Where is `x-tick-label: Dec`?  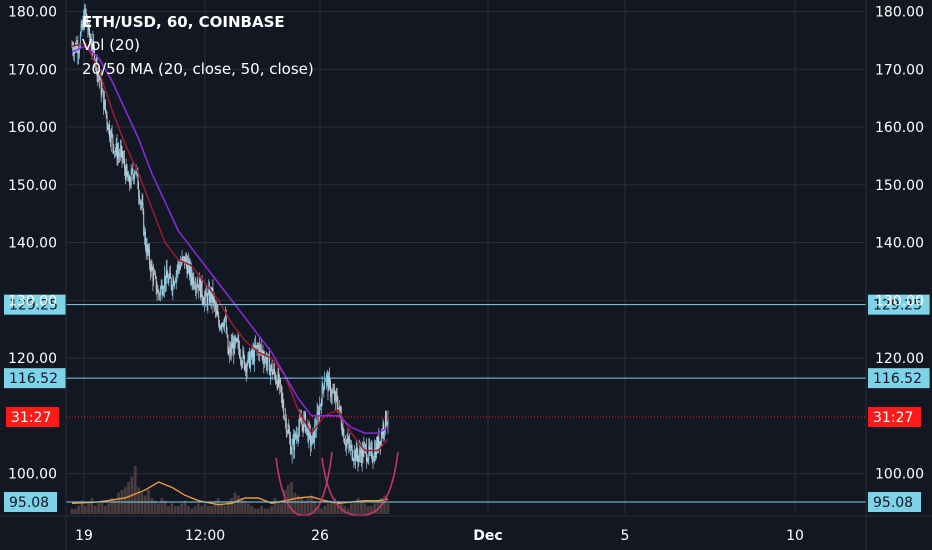 x-tick-label: Dec is located at coordinates (487, 536).